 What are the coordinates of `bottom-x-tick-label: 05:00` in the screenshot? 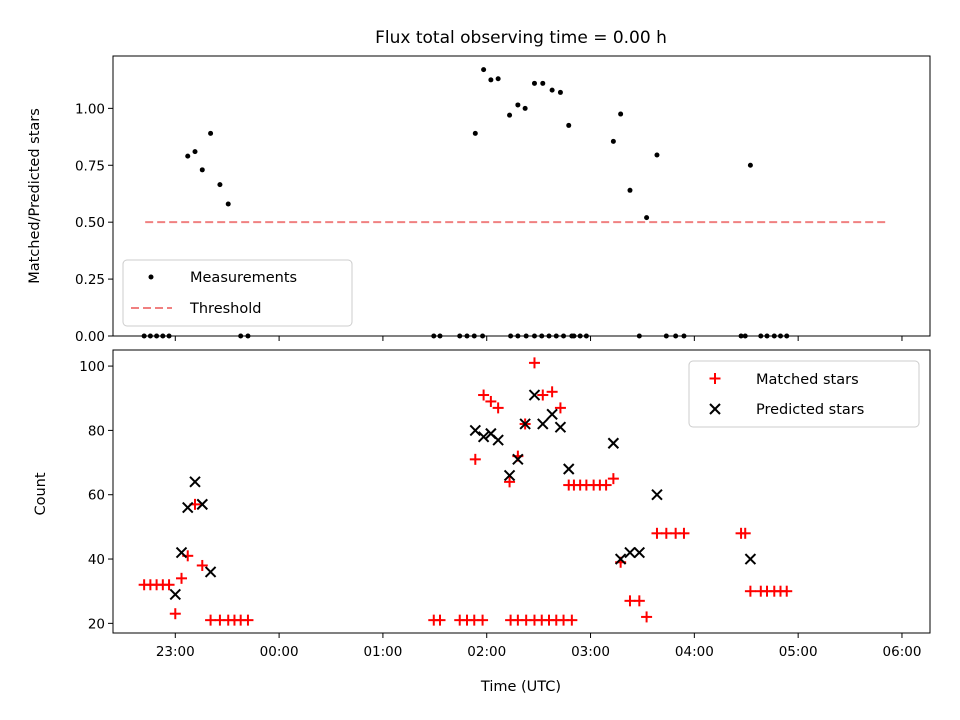 It's located at (798, 652).